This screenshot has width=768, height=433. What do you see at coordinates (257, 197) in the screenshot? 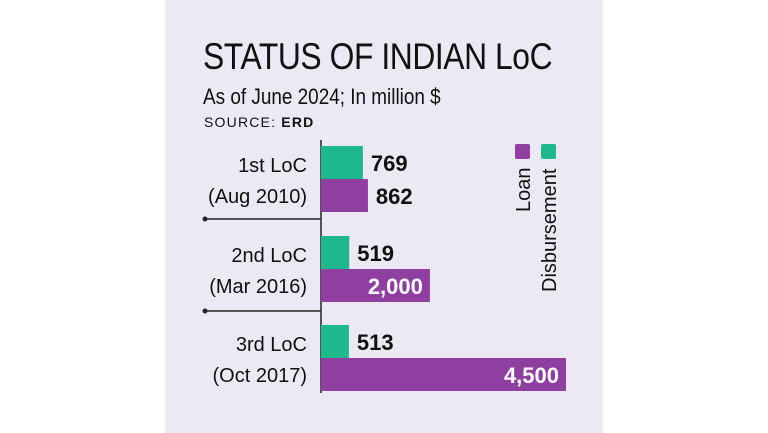
I see `category-date-label: (Aug 2010)` at bounding box center [257, 197].